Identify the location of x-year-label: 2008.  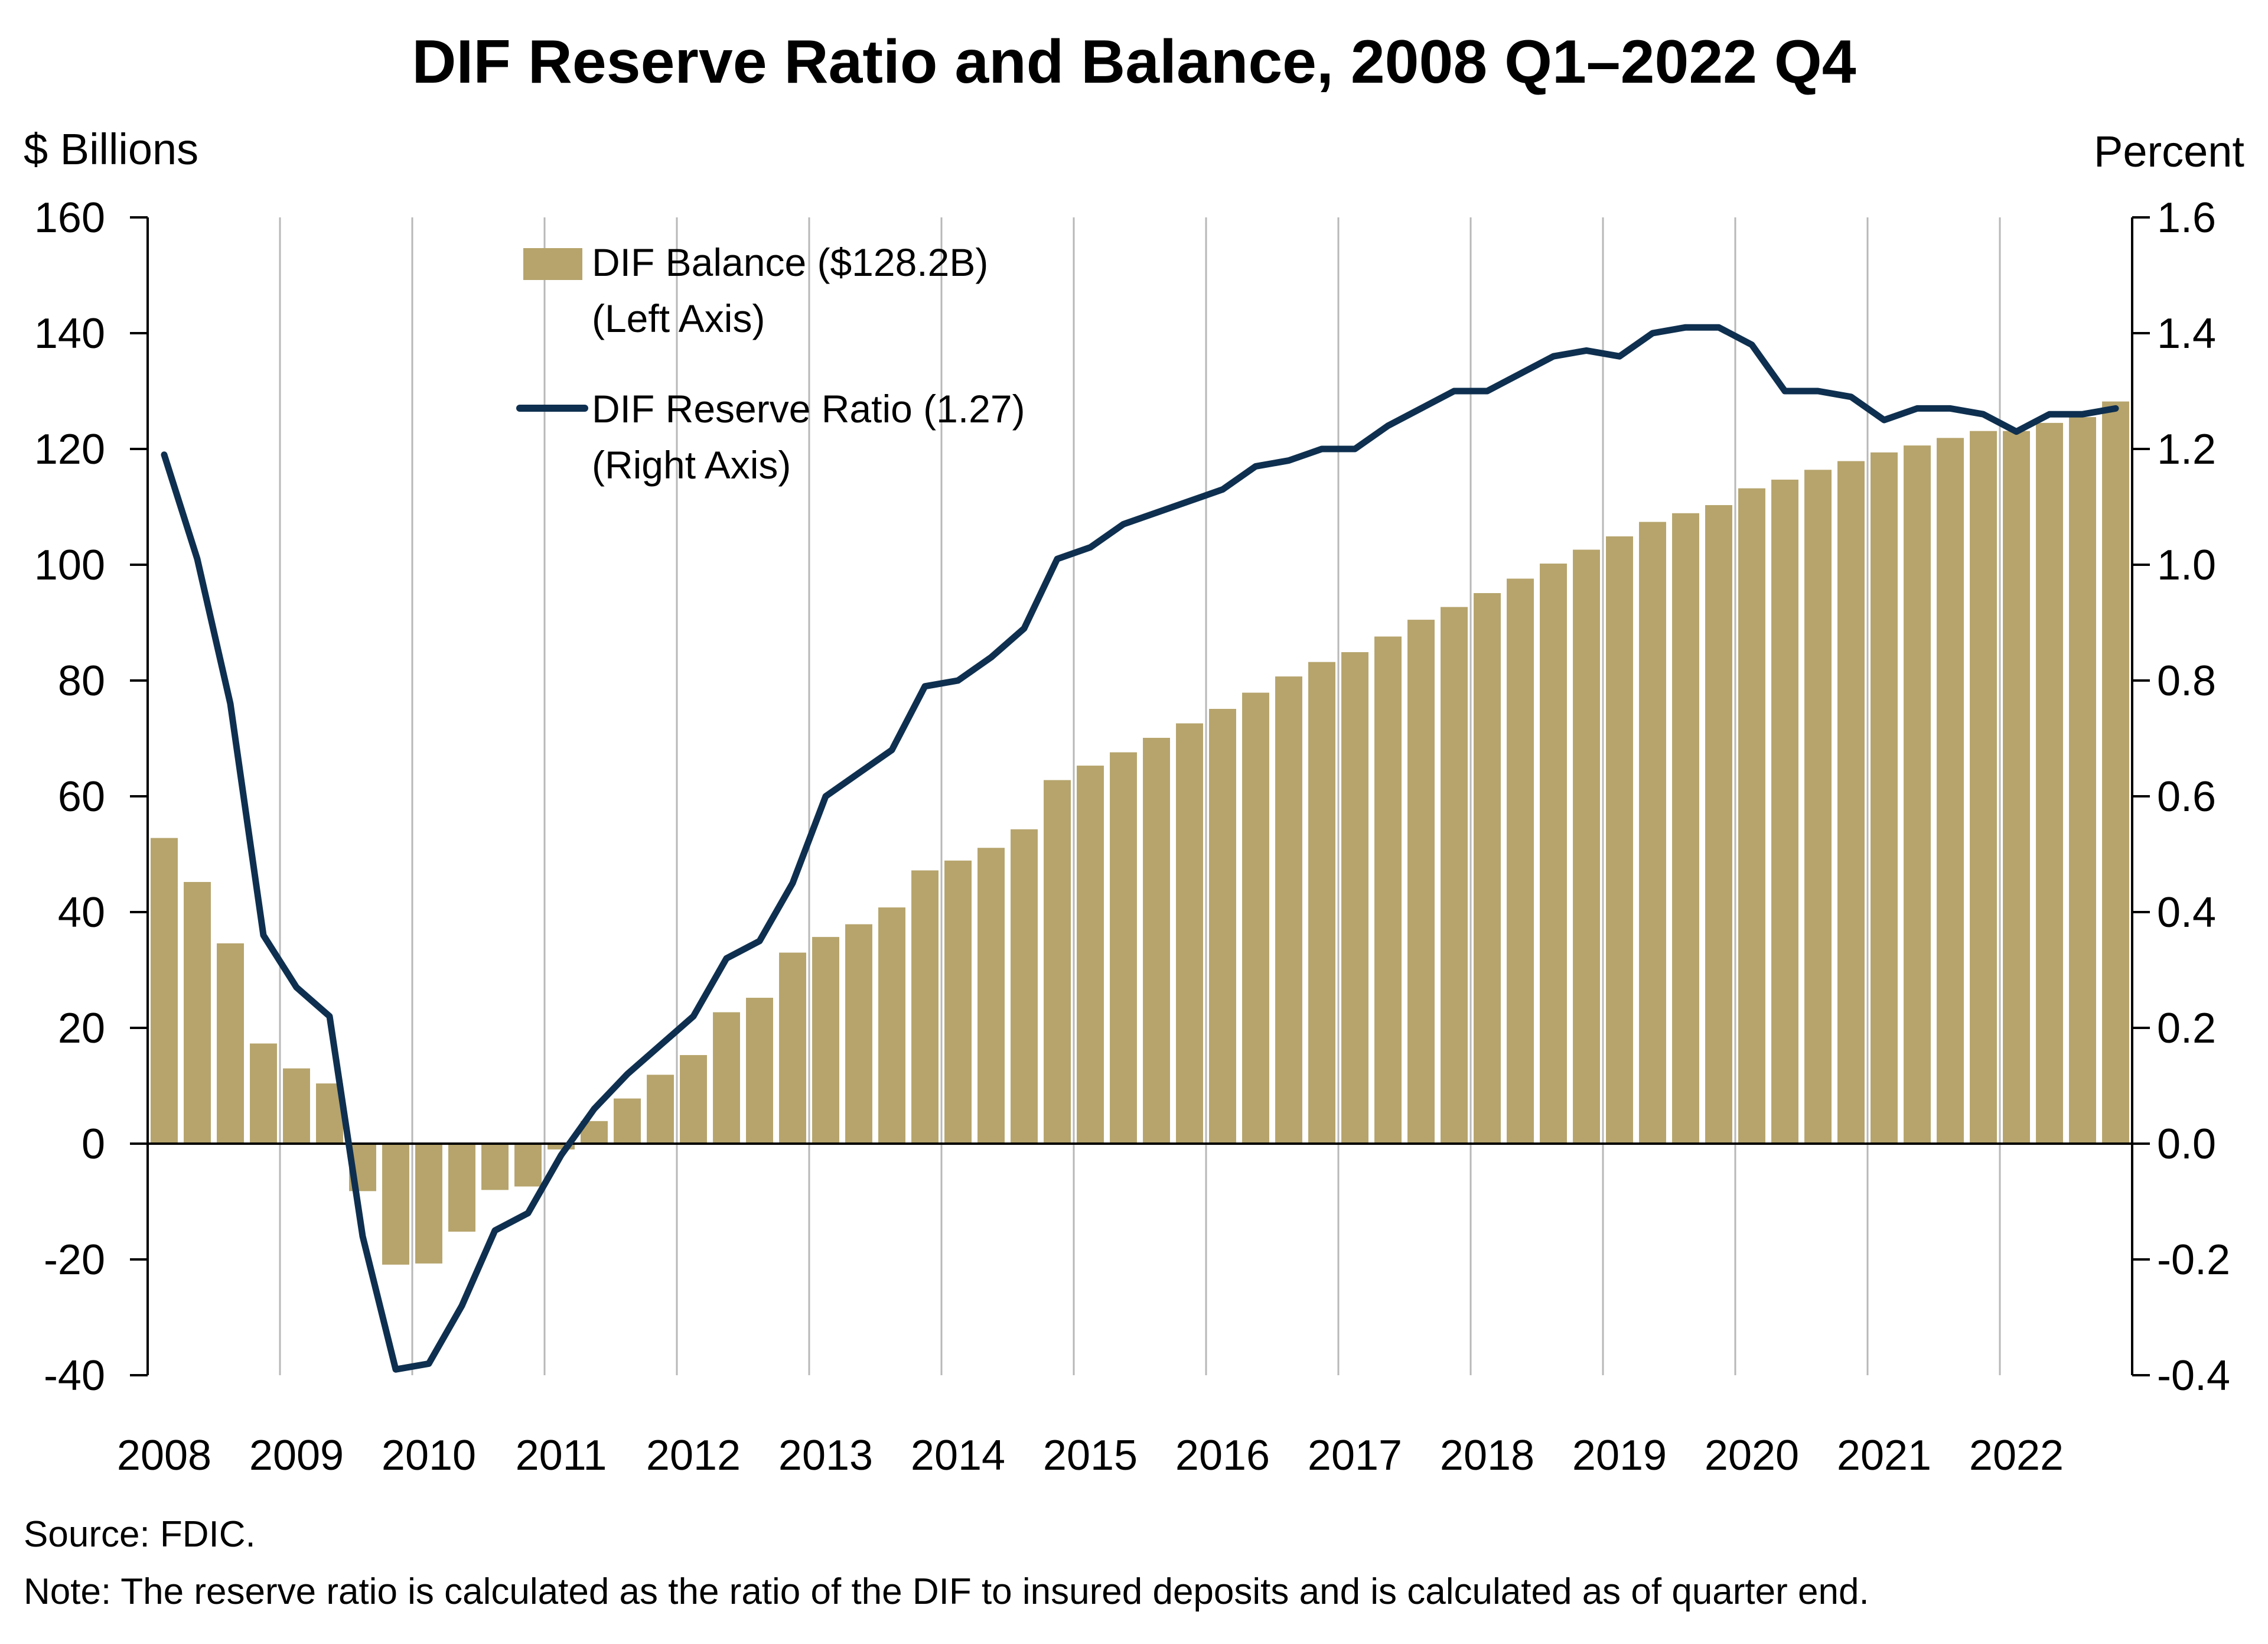
(164, 1455).